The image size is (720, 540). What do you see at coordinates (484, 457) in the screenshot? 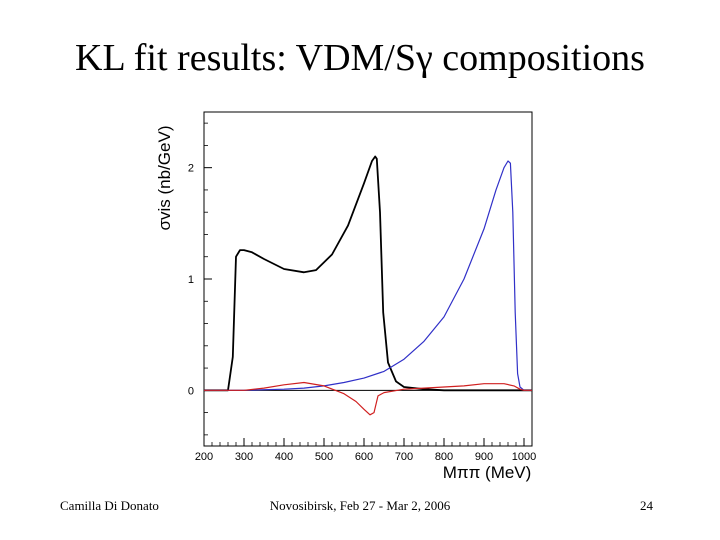
I see `x-tick-label: 900` at bounding box center [484, 457].